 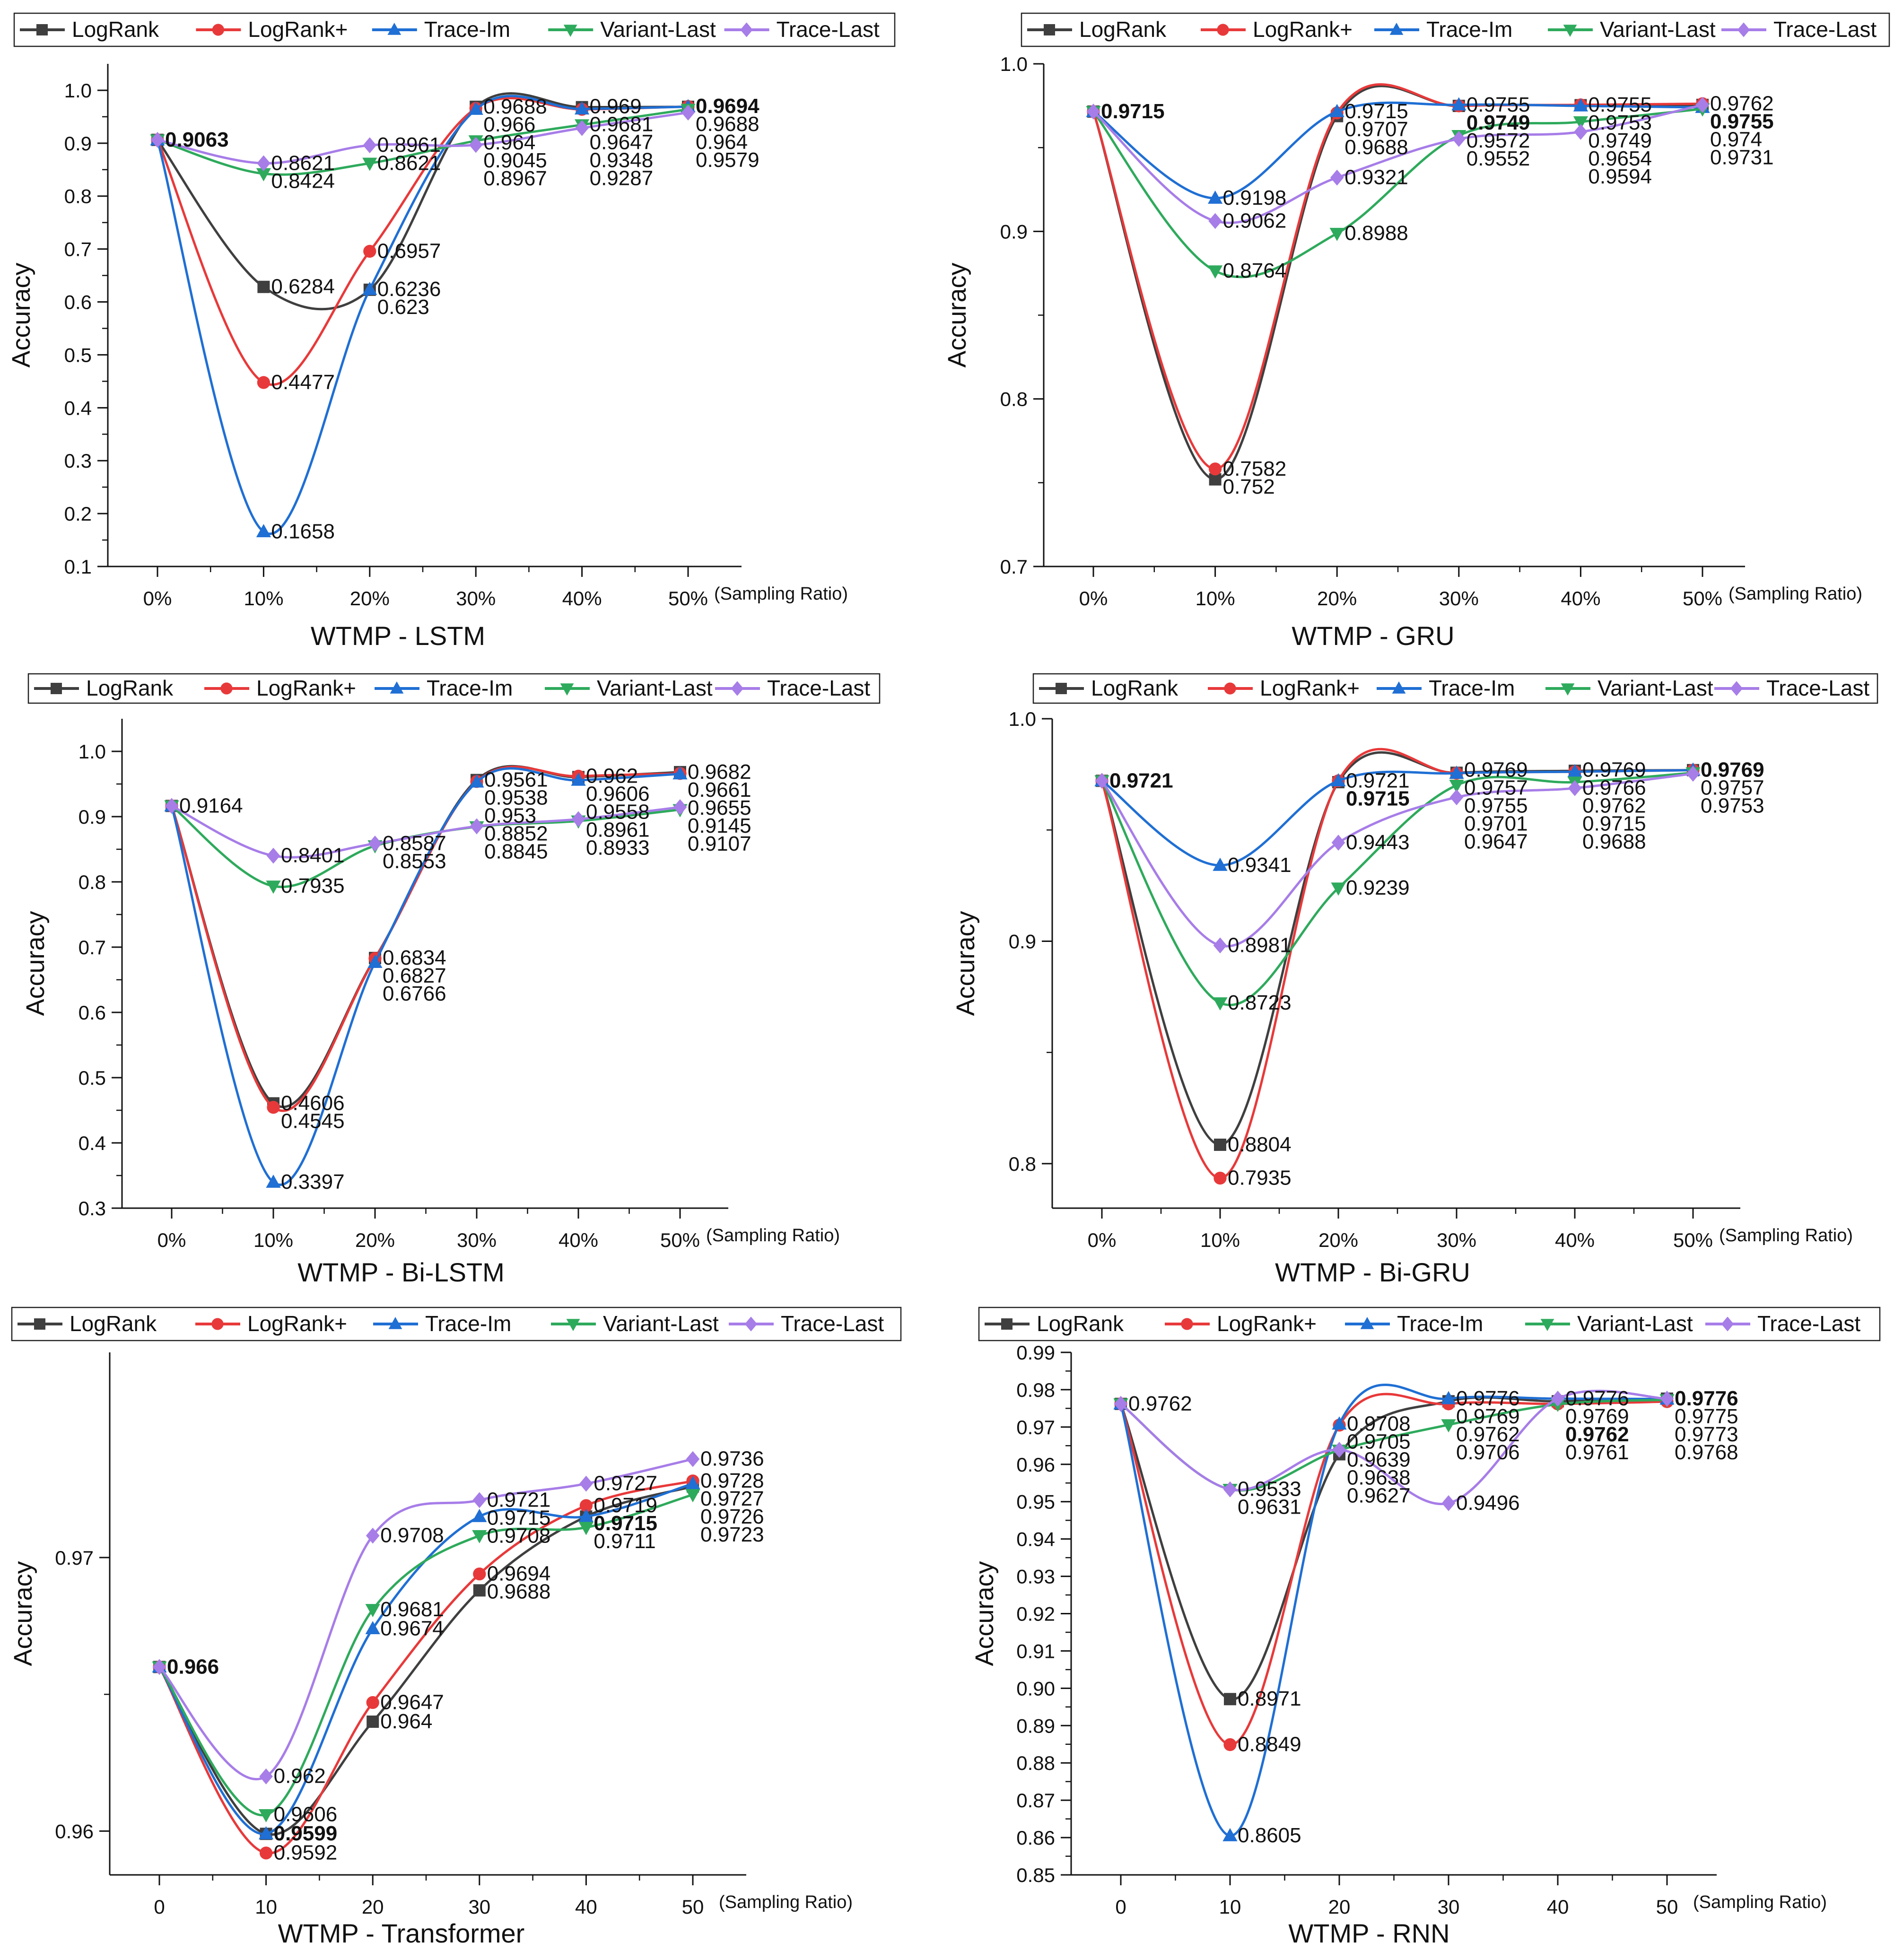 What do you see at coordinates (1488, 1503) in the screenshot?
I see `data-label: 0.9496` at bounding box center [1488, 1503].